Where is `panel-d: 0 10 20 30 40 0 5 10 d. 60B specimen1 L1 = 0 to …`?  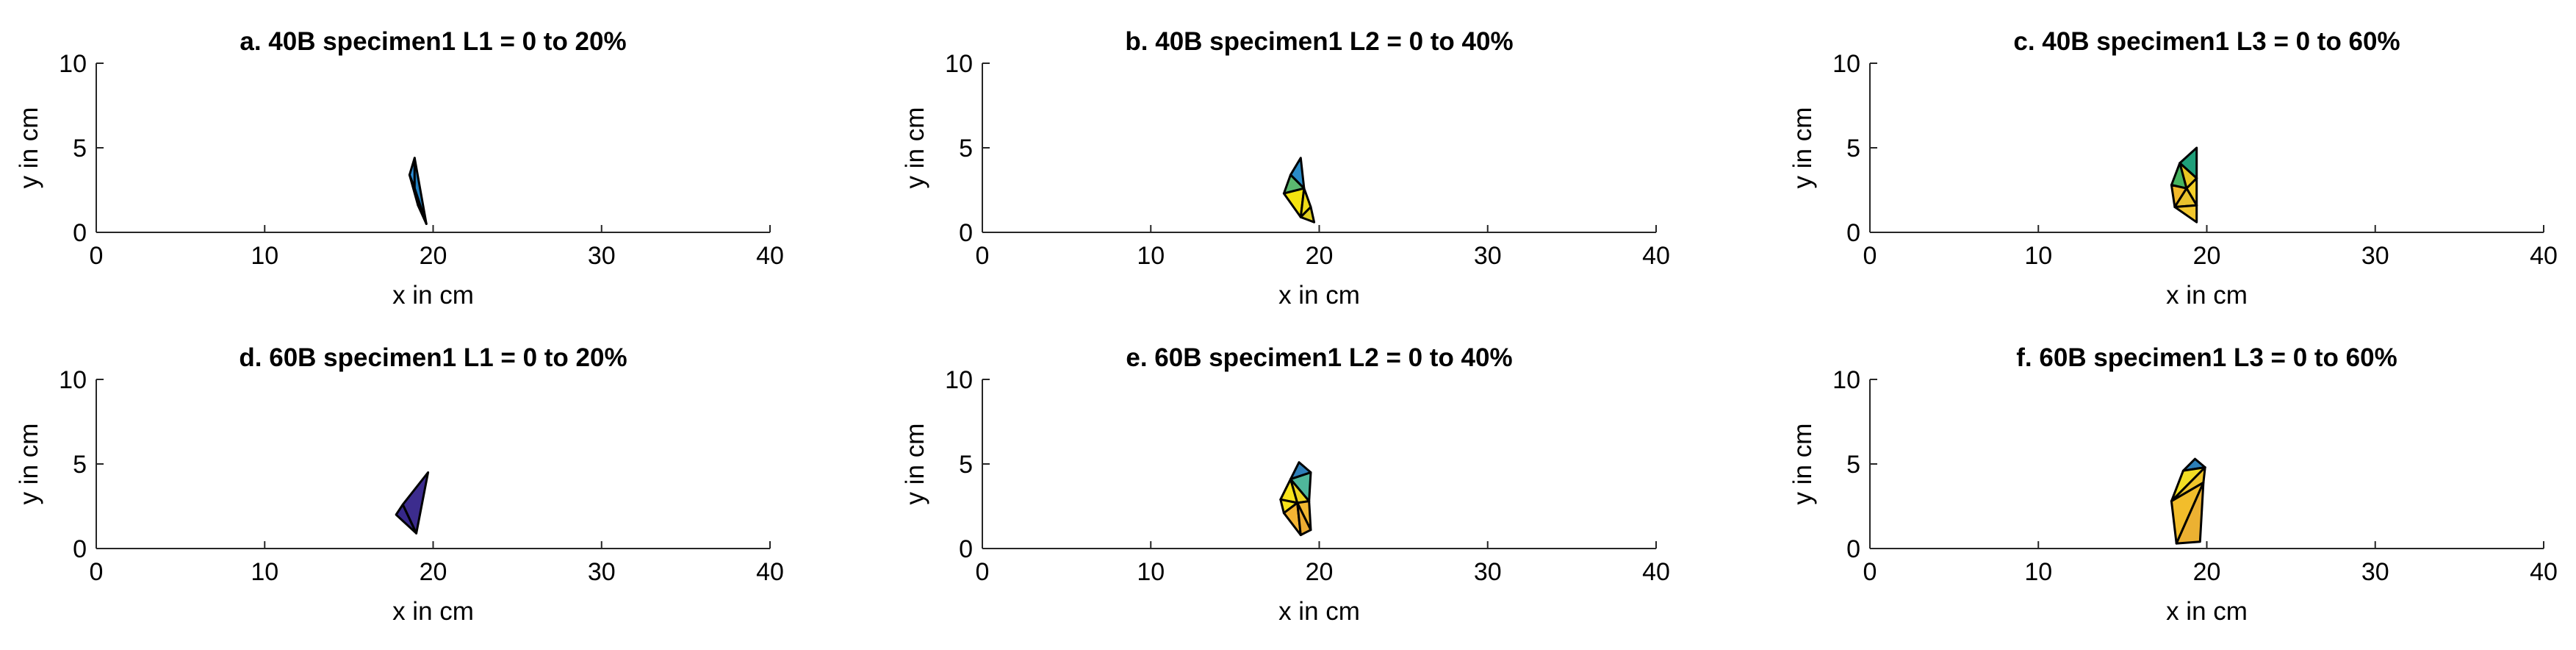
panel-d: 0 10 20 30 40 0 5 10 d. 60B specimen1 L1 = 0 to … is located at coordinates (399, 485).